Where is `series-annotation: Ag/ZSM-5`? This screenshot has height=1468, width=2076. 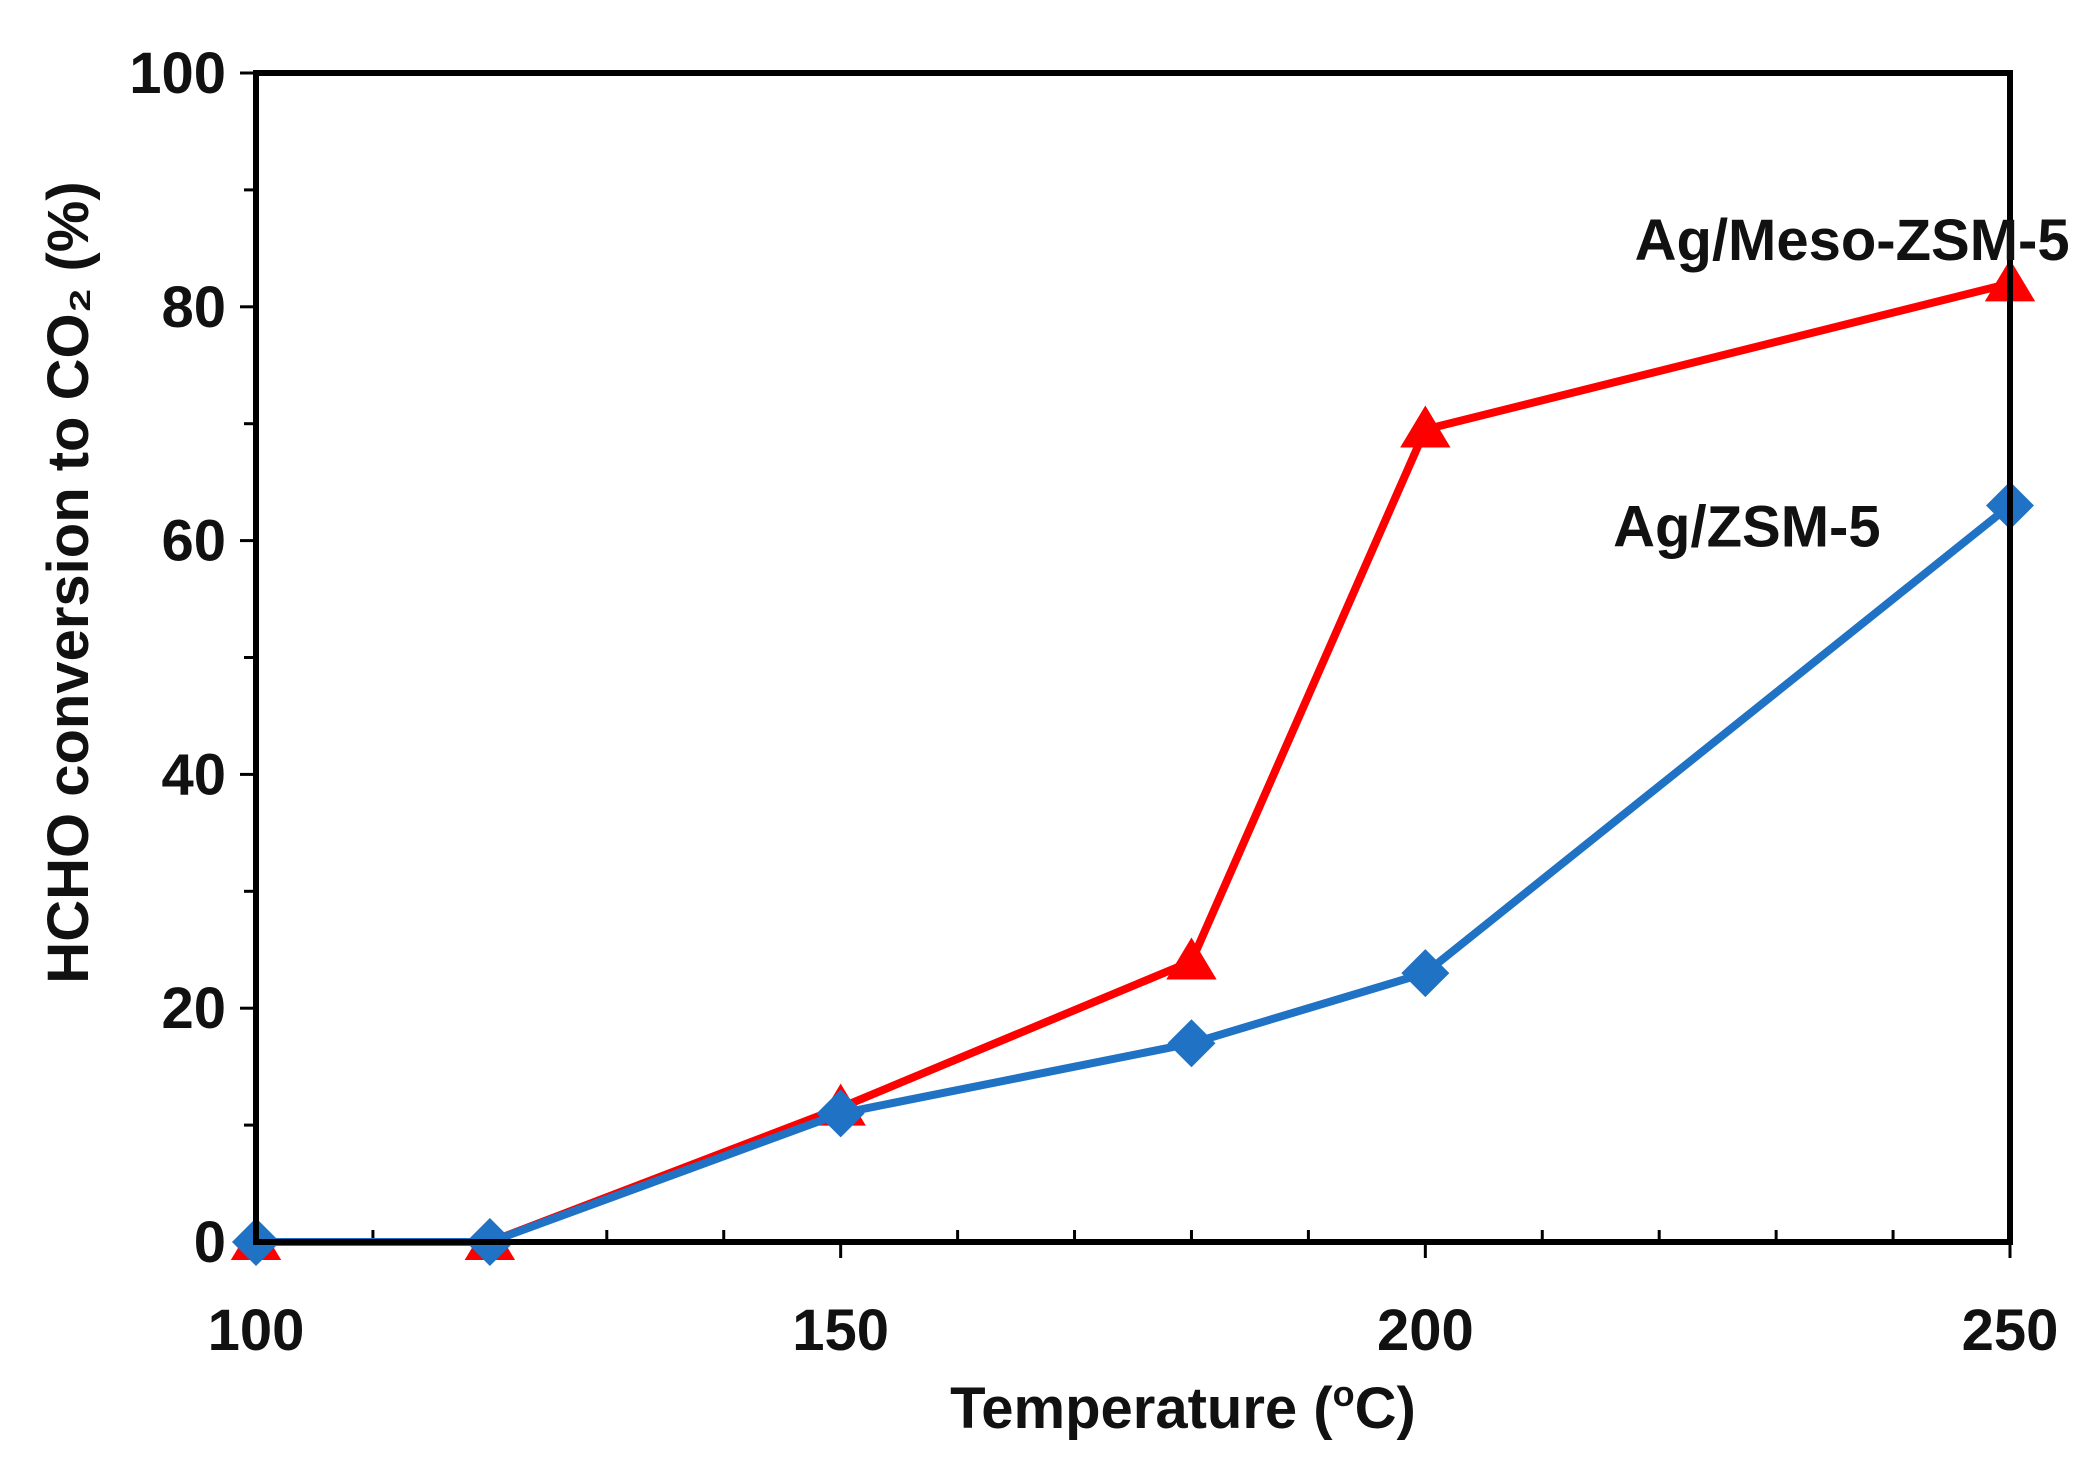
series-annotation: Ag/ZSM-5 is located at coordinates (1746, 526).